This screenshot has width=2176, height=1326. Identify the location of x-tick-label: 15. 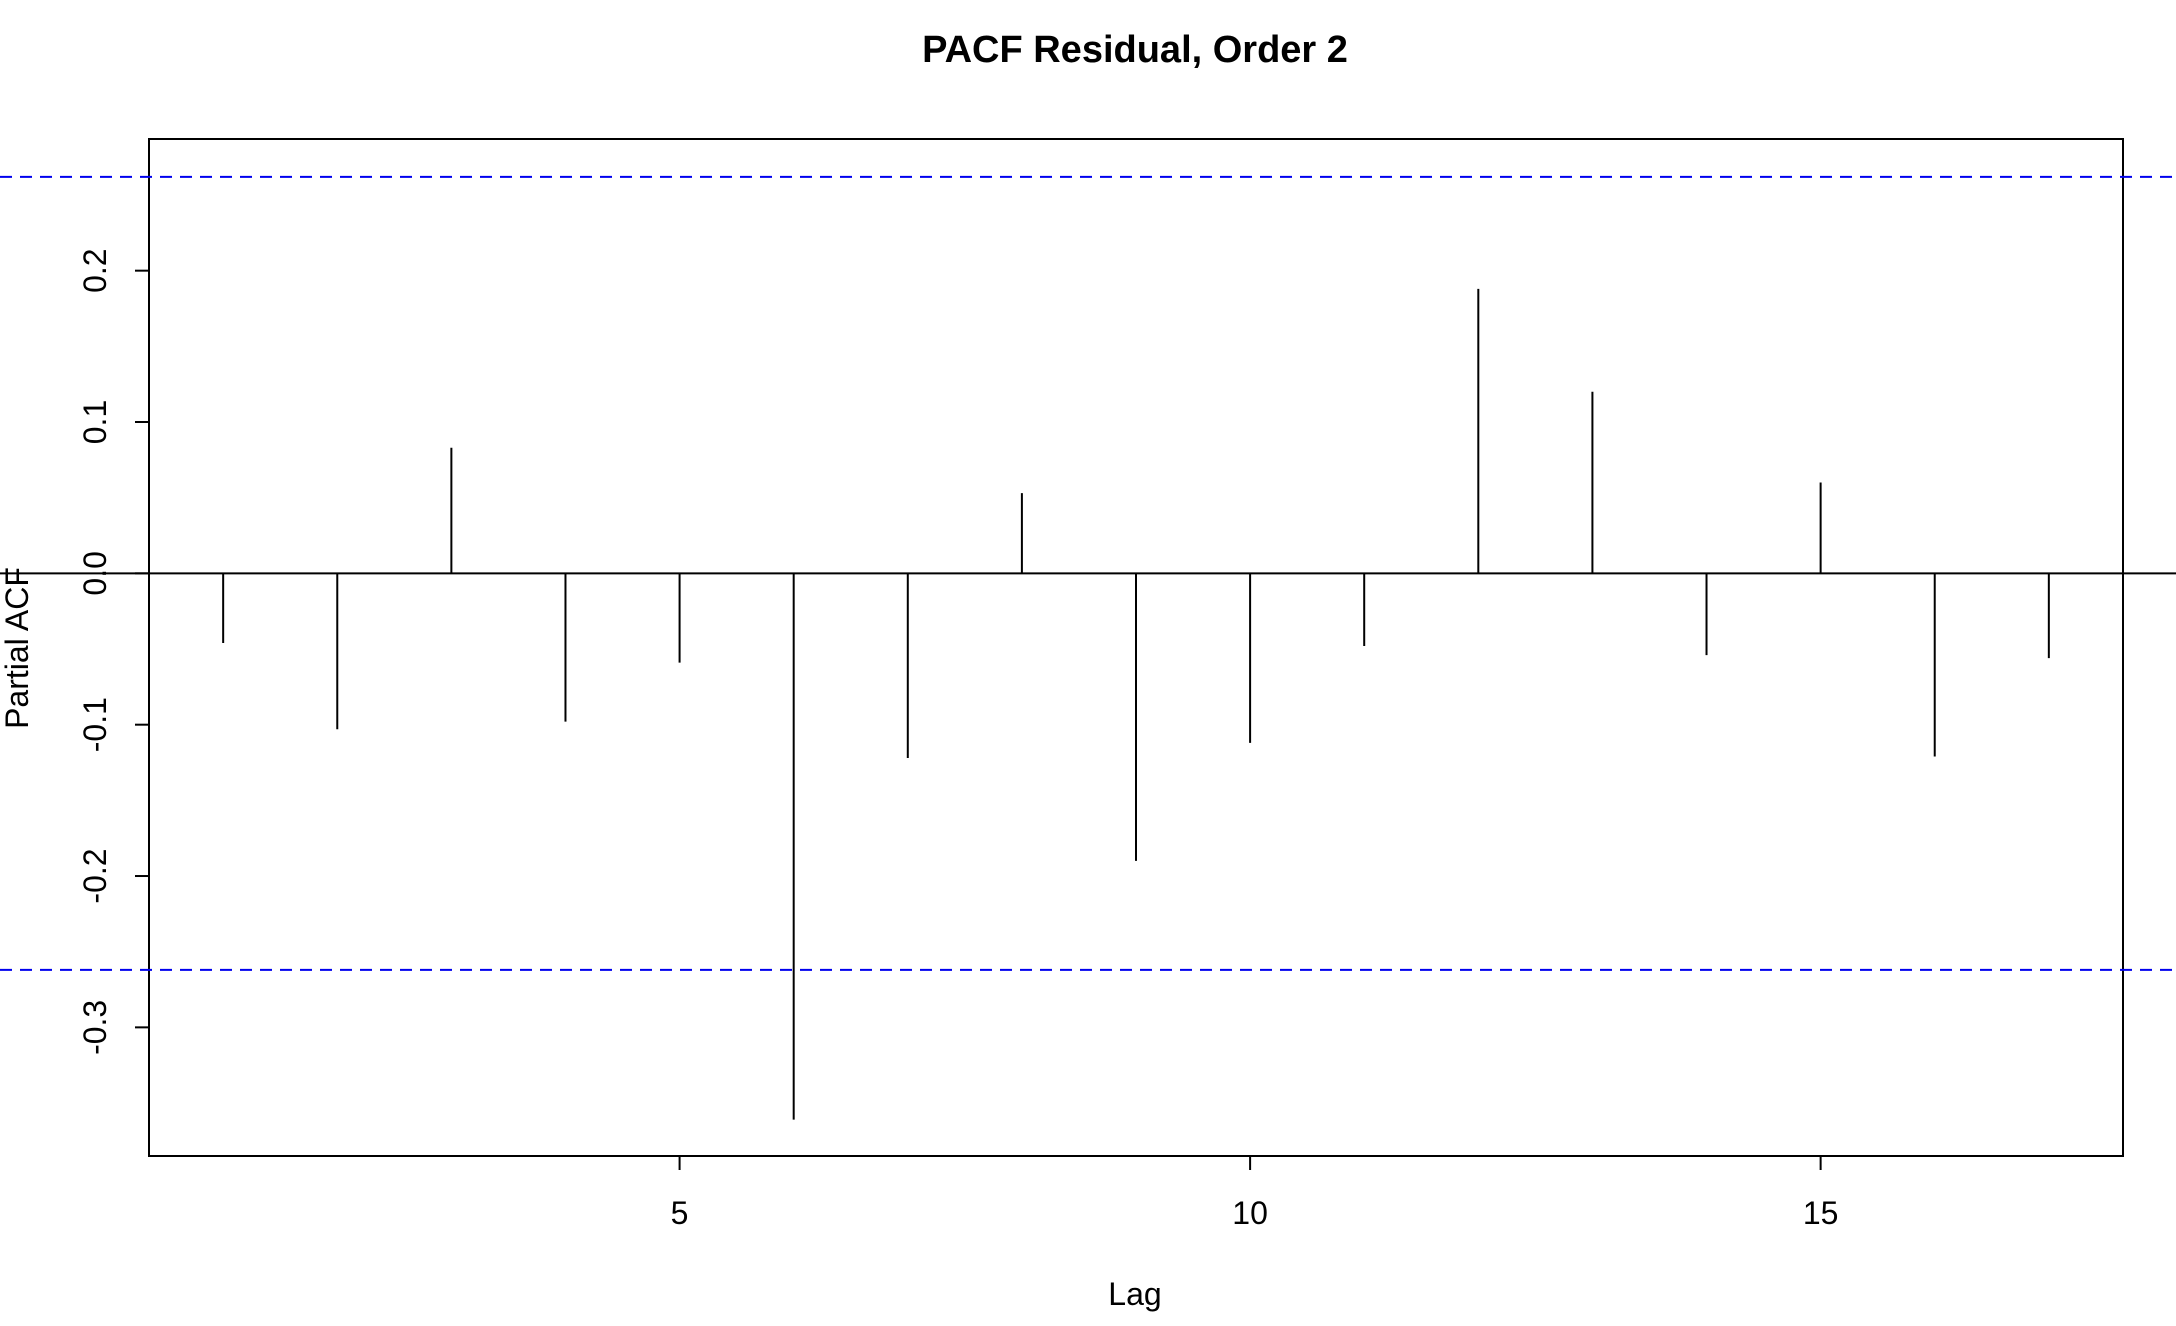
(1821, 1213).